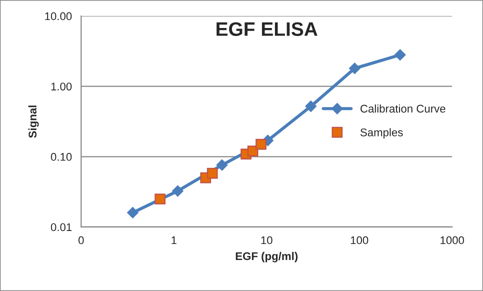 Image resolution: width=483 pixels, height=291 pixels. I want to click on y-tick-label: 1.00, so click(61, 86).